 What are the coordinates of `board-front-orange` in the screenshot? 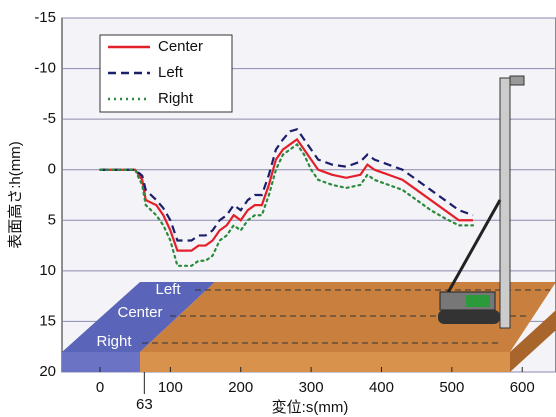 It's located at (325, 362).